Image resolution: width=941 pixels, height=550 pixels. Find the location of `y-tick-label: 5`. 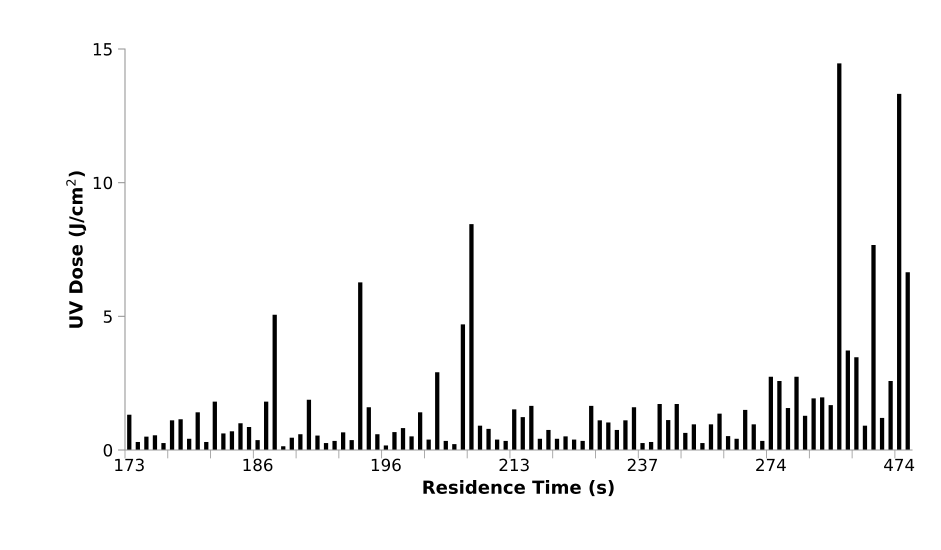

y-tick-label: 5 is located at coordinates (108, 316).